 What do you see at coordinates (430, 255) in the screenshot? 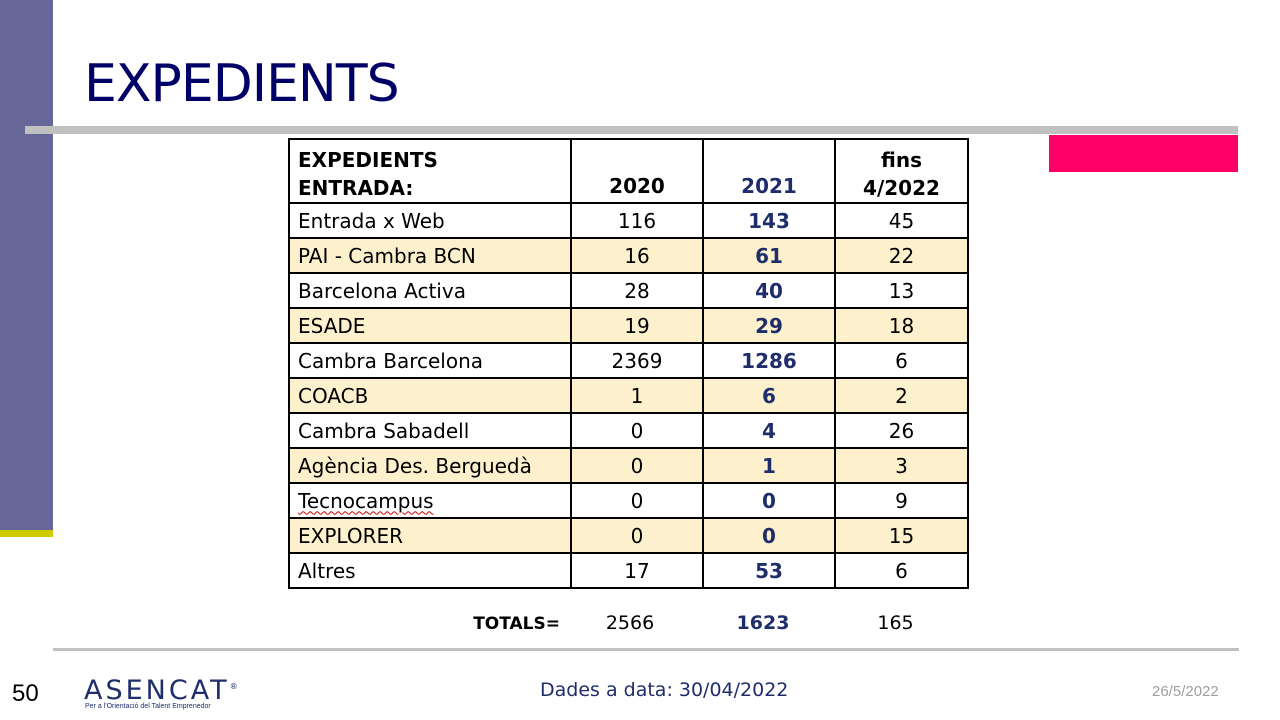
I see `row-name: PAI - Cambra BCN` at bounding box center [430, 255].